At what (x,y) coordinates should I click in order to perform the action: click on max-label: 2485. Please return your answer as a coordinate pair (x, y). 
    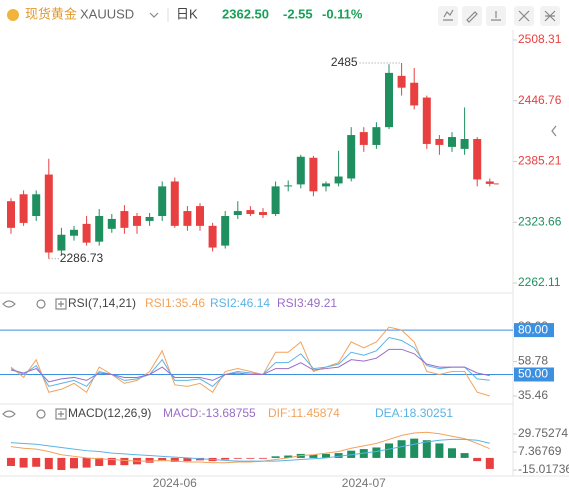
    Looking at the image, I should click on (344, 62).